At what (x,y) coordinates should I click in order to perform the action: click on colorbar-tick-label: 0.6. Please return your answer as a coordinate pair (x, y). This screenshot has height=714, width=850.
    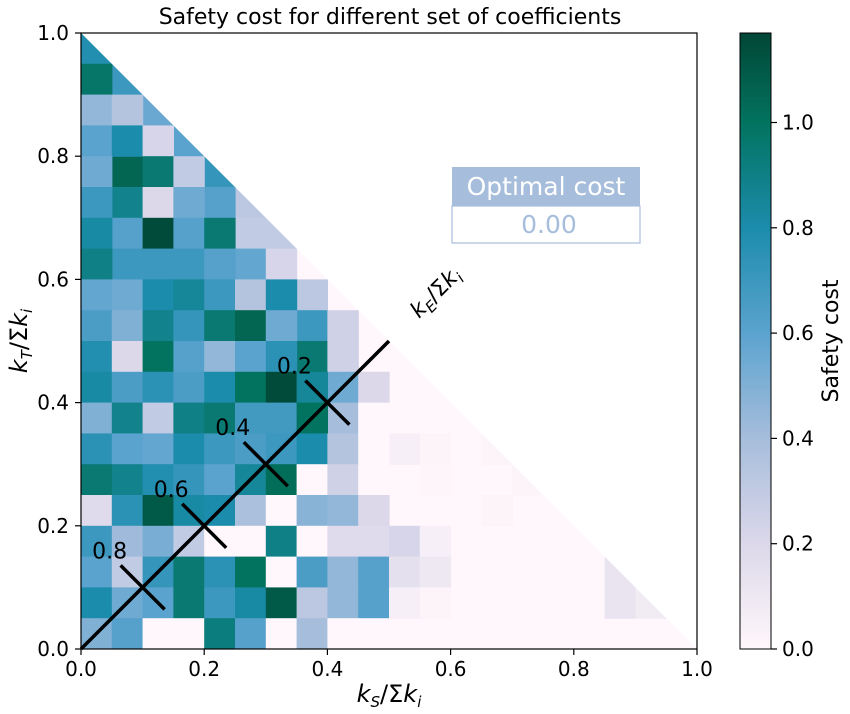
    Looking at the image, I should click on (798, 333).